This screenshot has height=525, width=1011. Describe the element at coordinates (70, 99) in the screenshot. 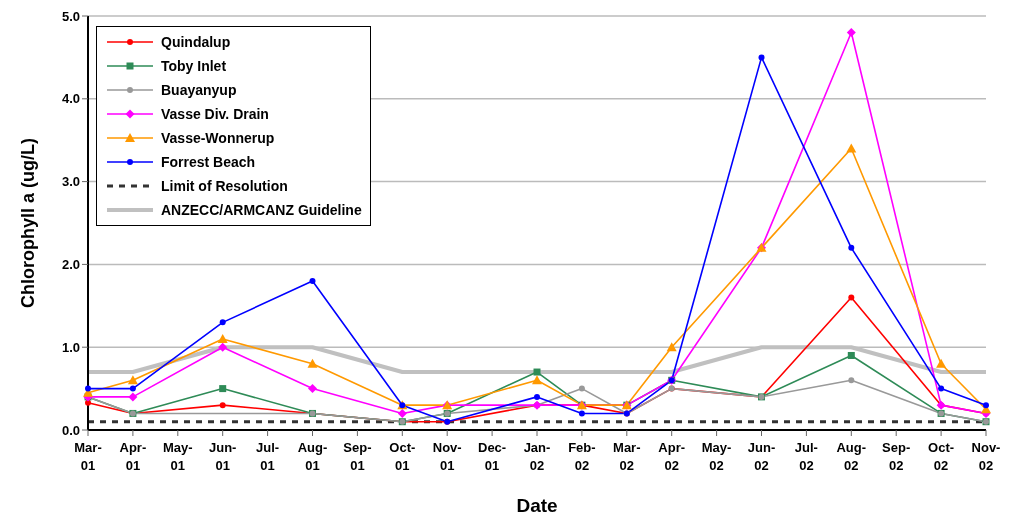

I see `y-tick-label: 4.0` at that location.